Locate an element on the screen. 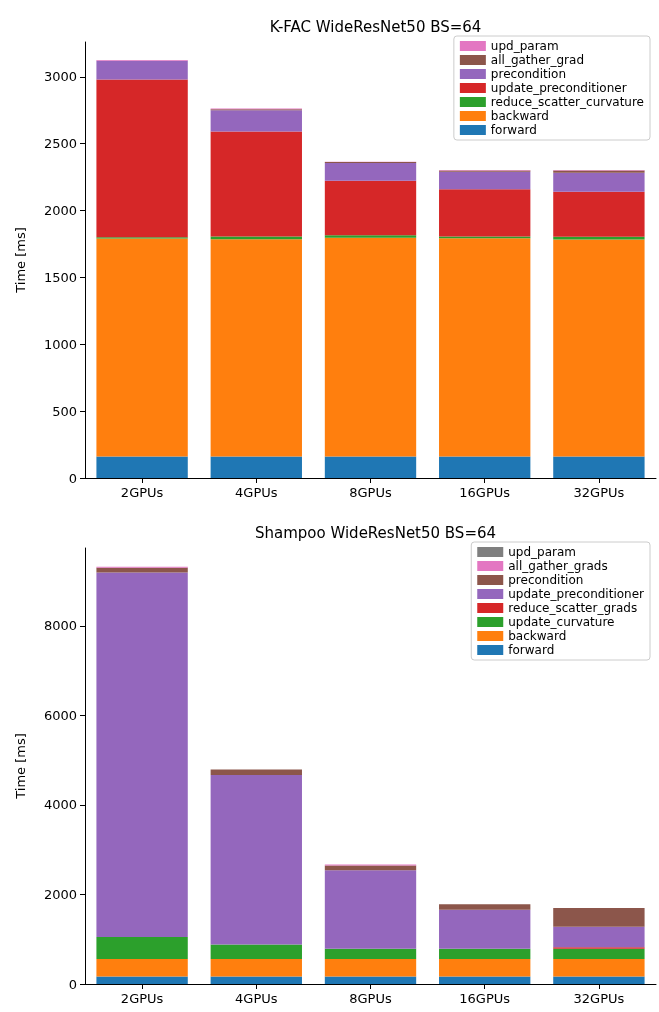  legend-label: all_gather_grad is located at coordinates (537, 60).